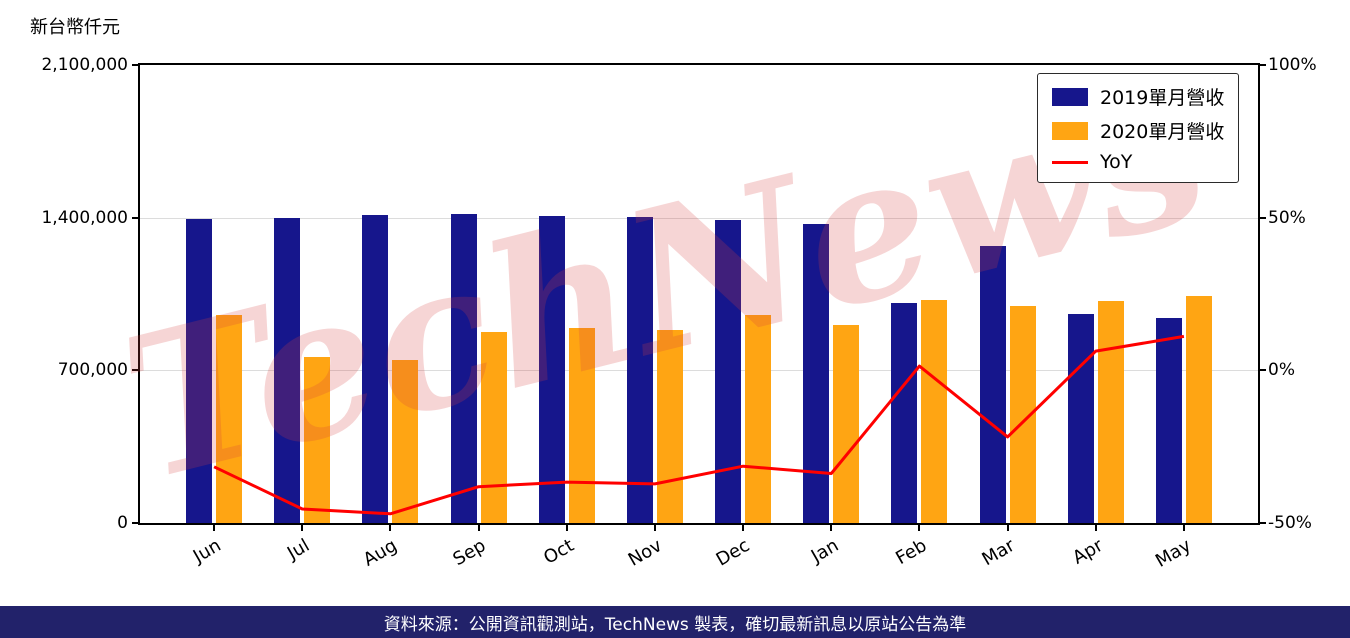 The width and height of the screenshot is (1350, 638). Describe the element at coordinates (934, 411) in the screenshot. I see `bar-2020單月營收-Feb` at that location.